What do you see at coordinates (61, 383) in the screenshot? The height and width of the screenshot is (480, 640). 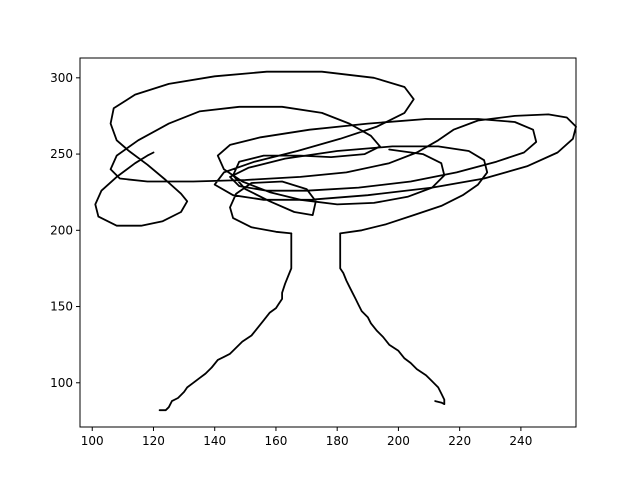 I see `y-tick-label: 100` at bounding box center [61, 383].